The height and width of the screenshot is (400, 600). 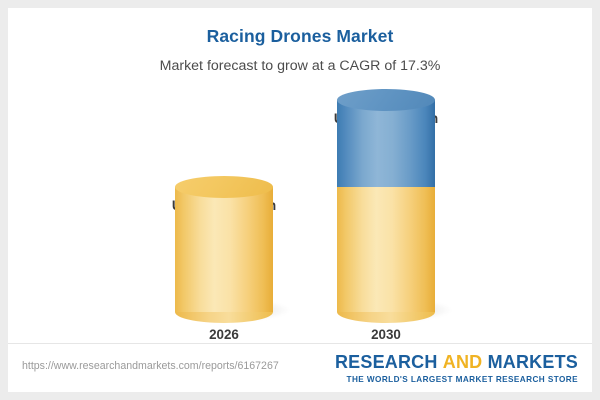 What do you see at coordinates (462, 362) in the screenshot?
I see `logo-word-and: AND` at bounding box center [462, 362].